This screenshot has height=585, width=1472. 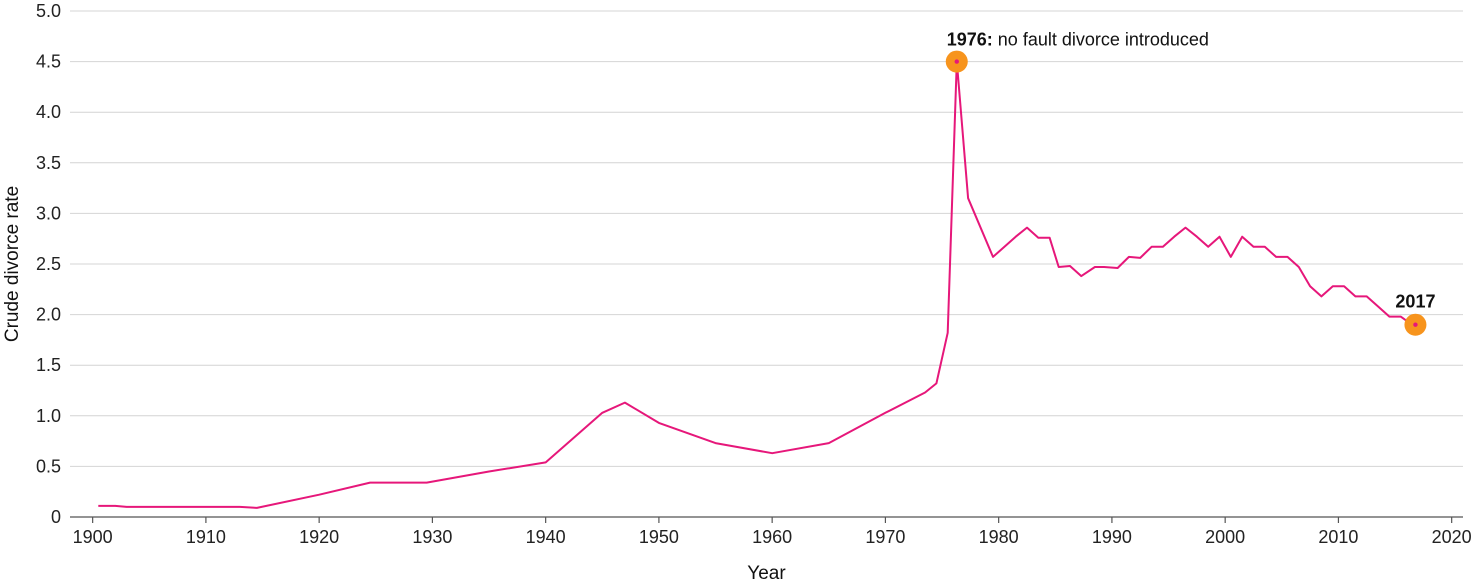 I want to click on x-tick-label: 1920, so click(x=319, y=537).